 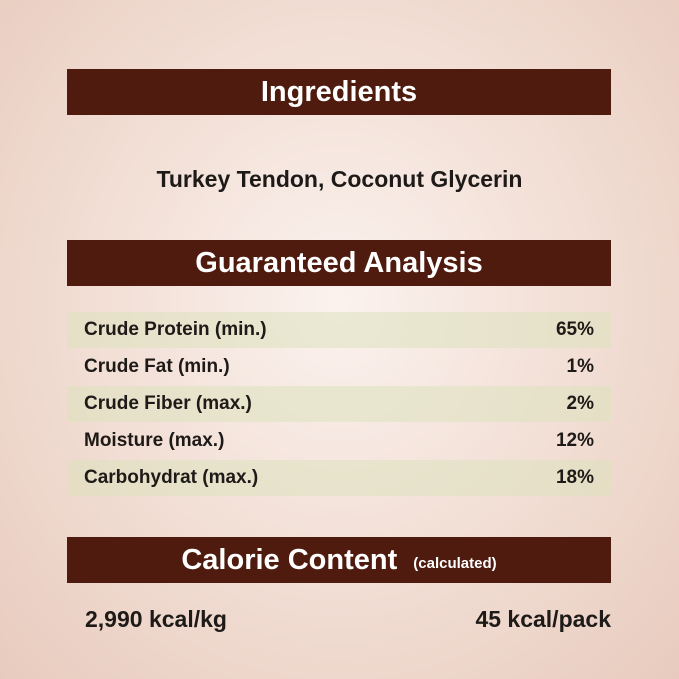 I want to click on row-label: Carbohydrat (max.), so click(x=171, y=477).